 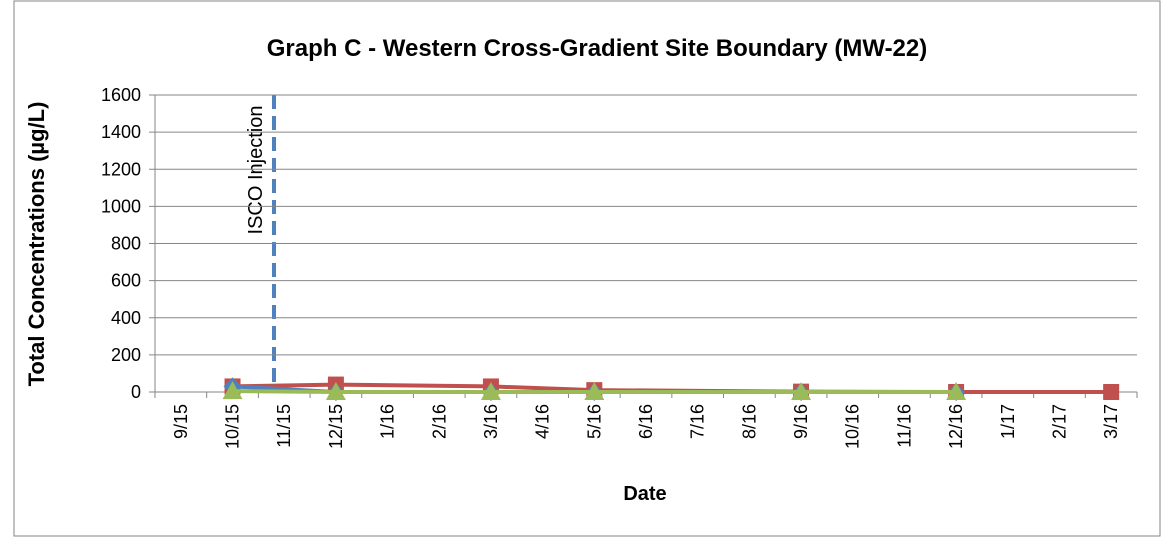 What do you see at coordinates (1111, 421) in the screenshot?
I see `x-tick-label: 3/17` at bounding box center [1111, 421].